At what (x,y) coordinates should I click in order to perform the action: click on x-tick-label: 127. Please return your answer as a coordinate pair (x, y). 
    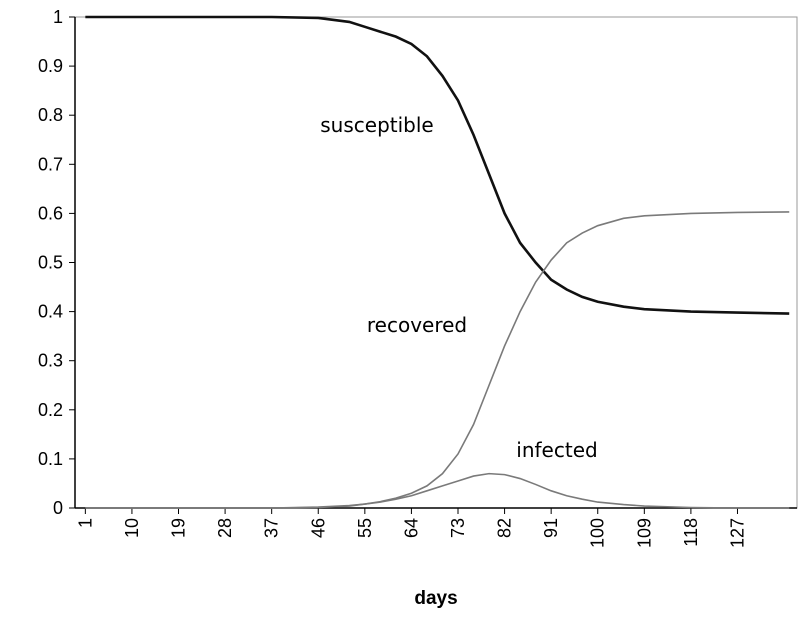
    Looking at the image, I should click on (737, 533).